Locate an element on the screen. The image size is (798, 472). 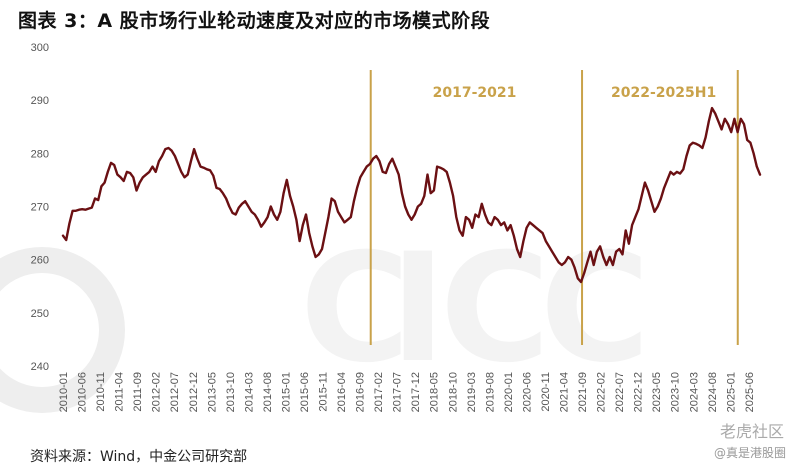
x-tick-label: 2012-07 is located at coordinates (175, 392).